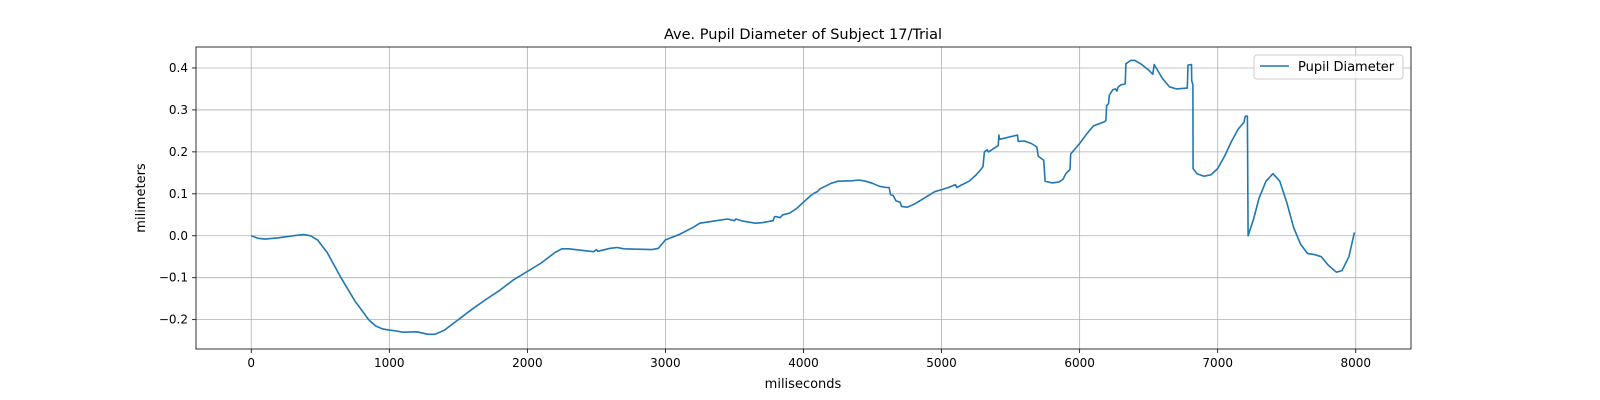 This screenshot has width=1600, height=400. I want to click on x-tick-label: 2000, so click(527, 363).